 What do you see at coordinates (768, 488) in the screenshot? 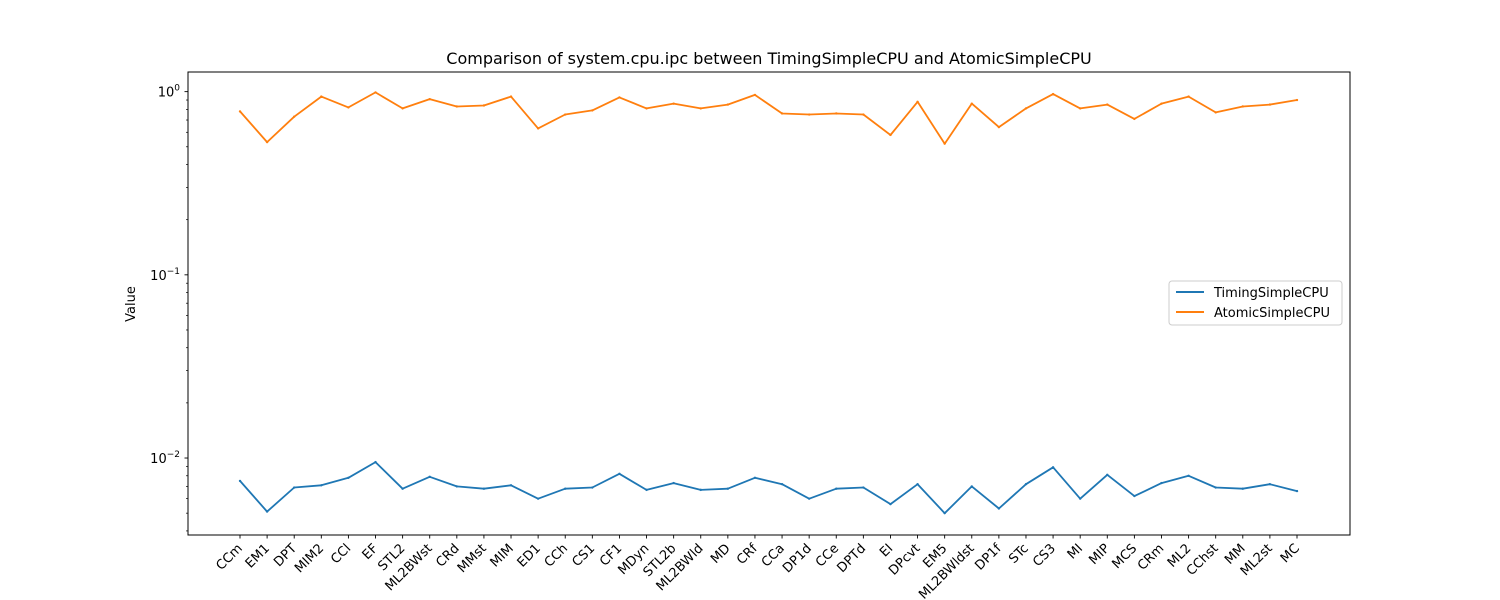
I see `series-line-timingsimplecpu` at bounding box center [768, 488].